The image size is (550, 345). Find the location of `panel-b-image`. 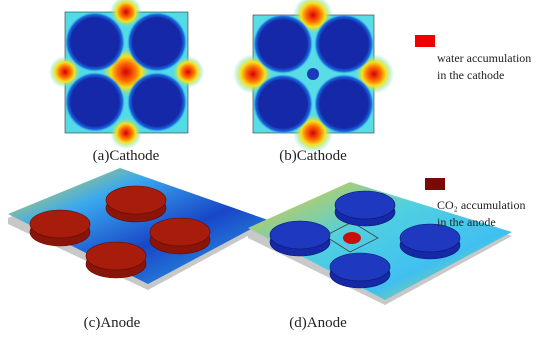

panel-b-image is located at coordinates (313, 76).